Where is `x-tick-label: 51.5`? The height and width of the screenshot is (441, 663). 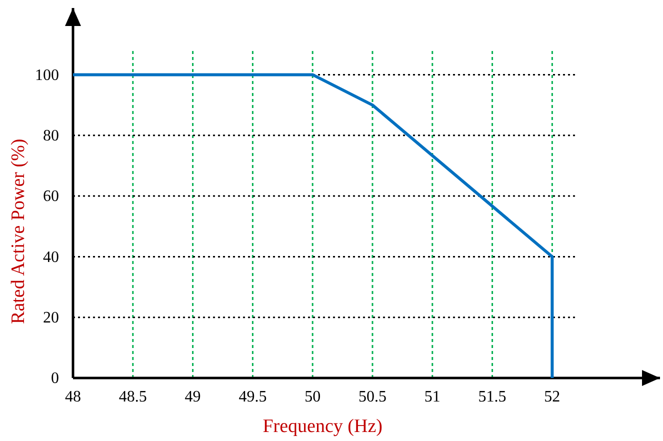 x-tick-label: 51.5 is located at coordinates (492, 397).